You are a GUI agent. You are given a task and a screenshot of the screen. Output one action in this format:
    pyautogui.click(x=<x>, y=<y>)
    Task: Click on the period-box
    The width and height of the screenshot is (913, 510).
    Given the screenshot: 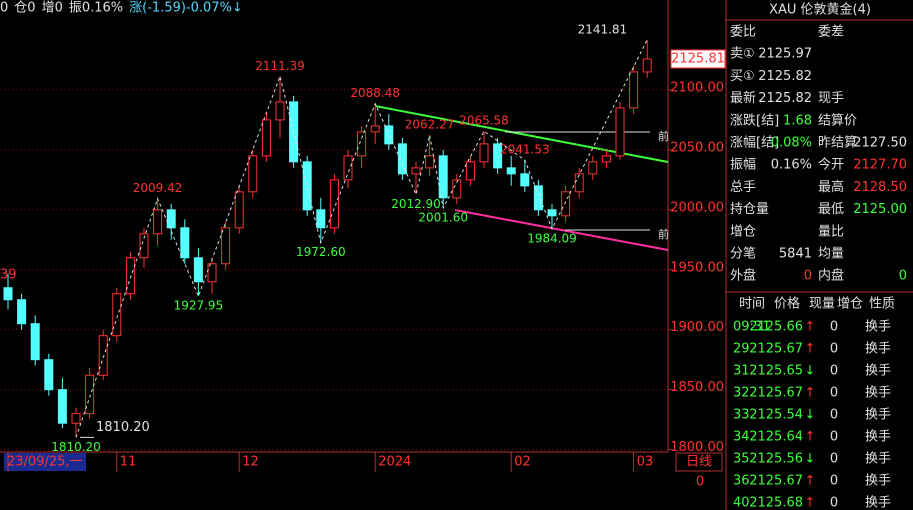 What is the action you would take?
    pyautogui.click(x=699, y=462)
    